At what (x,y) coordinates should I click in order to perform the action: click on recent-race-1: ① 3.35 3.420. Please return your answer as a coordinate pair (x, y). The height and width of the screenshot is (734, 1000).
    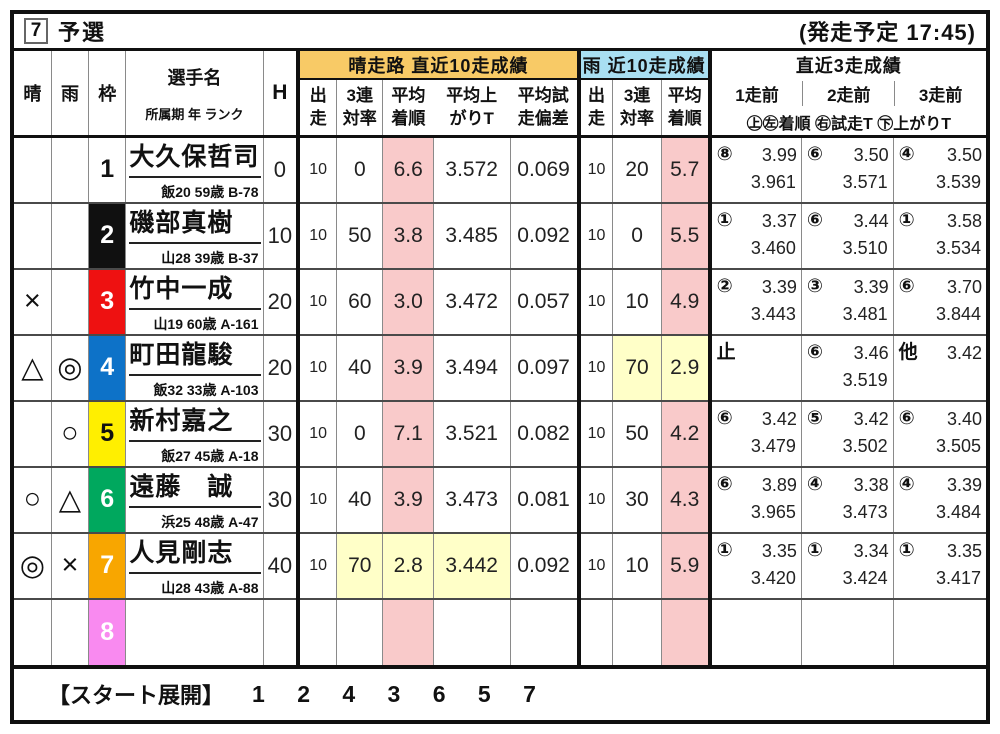
    Looking at the image, I should click on (754, 565).